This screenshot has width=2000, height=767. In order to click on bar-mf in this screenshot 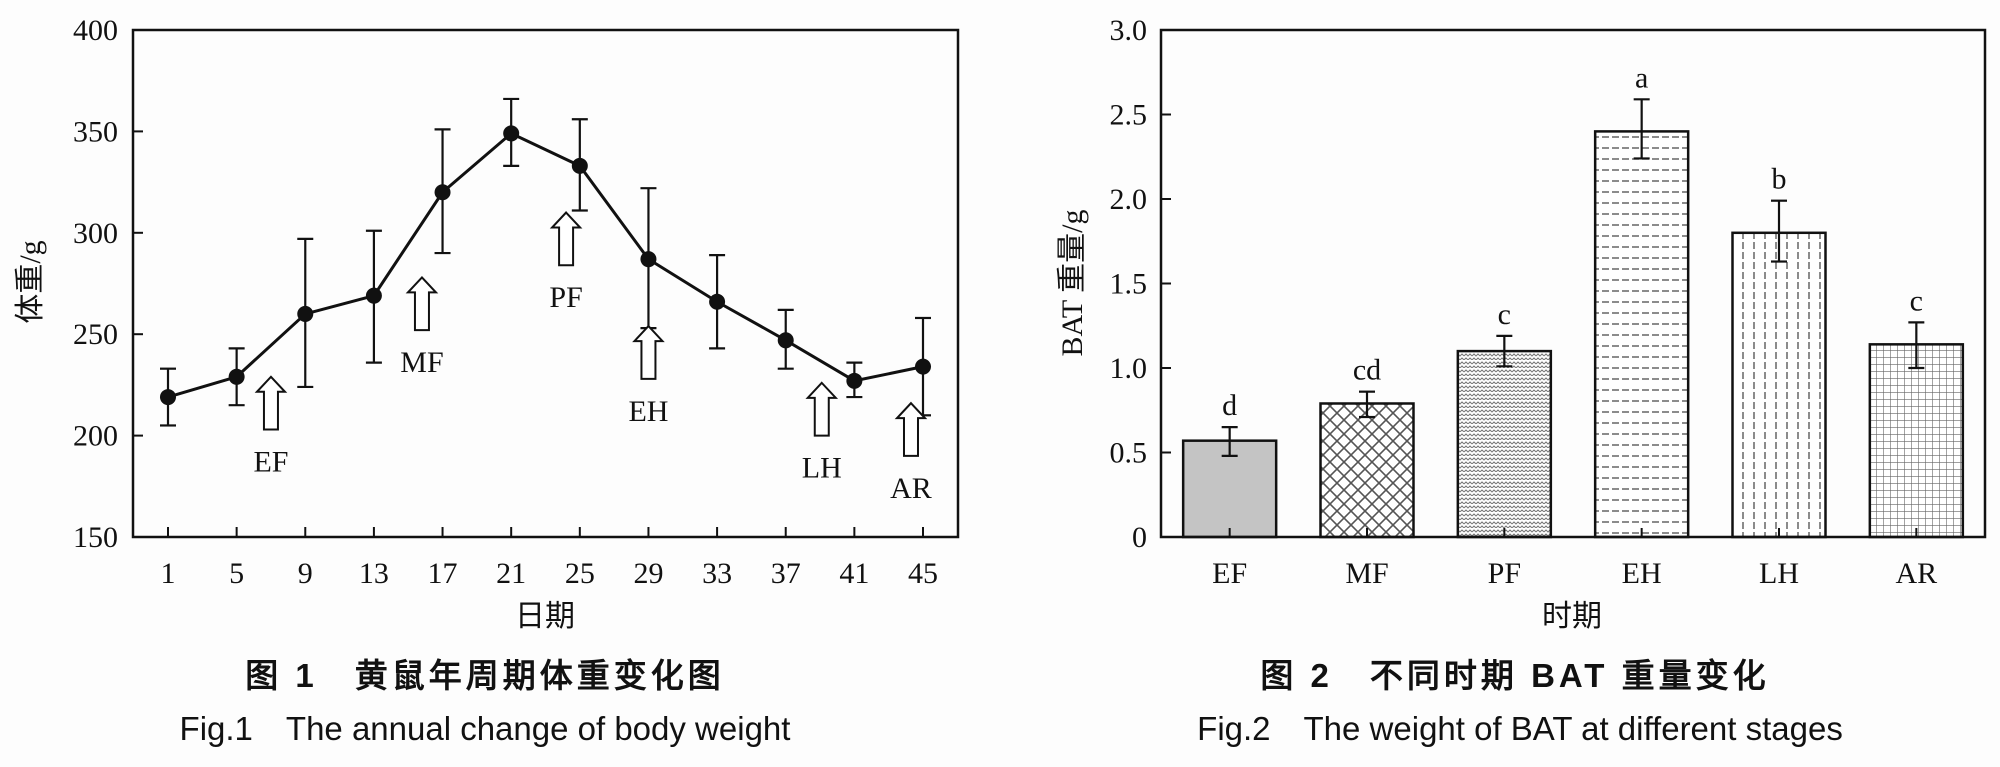, I will do `click(1367, 470)`.